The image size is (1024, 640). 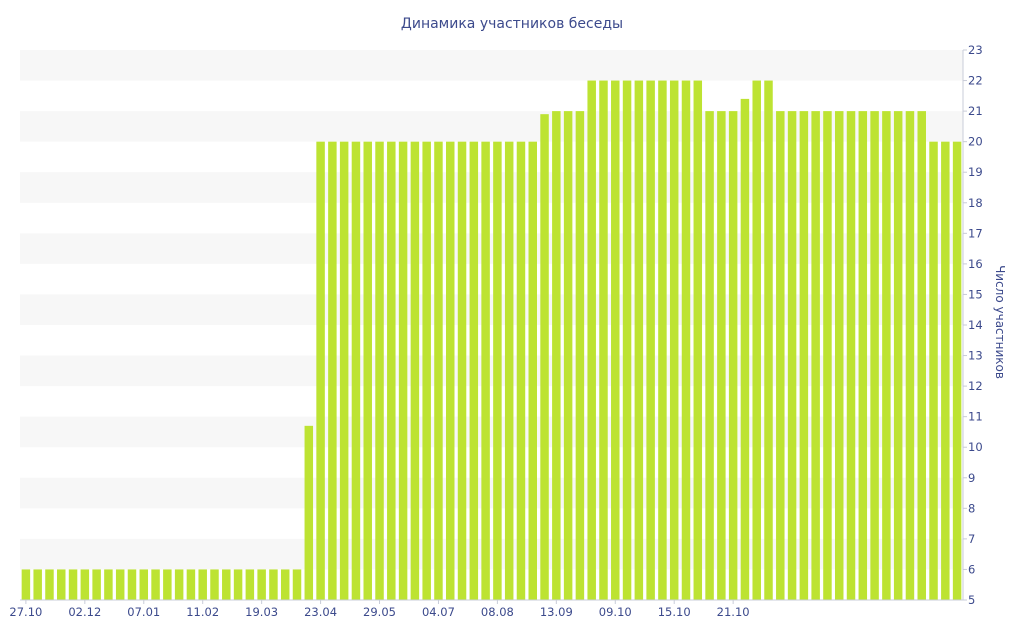 What do you see at coordinates (975, 356) in the screenshot?
I see `y-tick-label: 13` at bounding box center [975, 356].